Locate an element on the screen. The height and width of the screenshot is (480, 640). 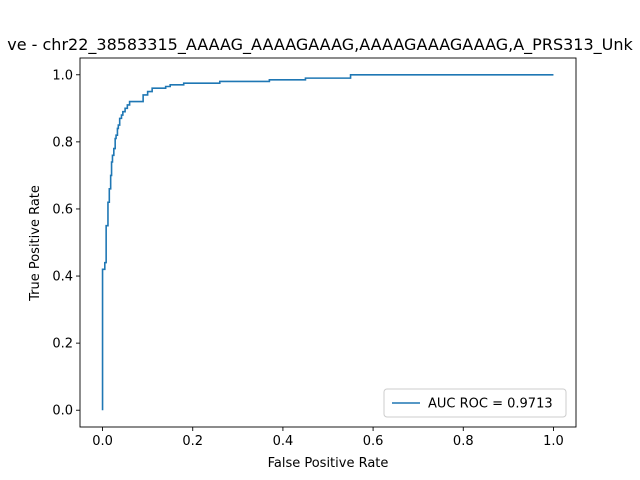
y-axis-label: True Positive Rate is located at coordinates (35, 243).